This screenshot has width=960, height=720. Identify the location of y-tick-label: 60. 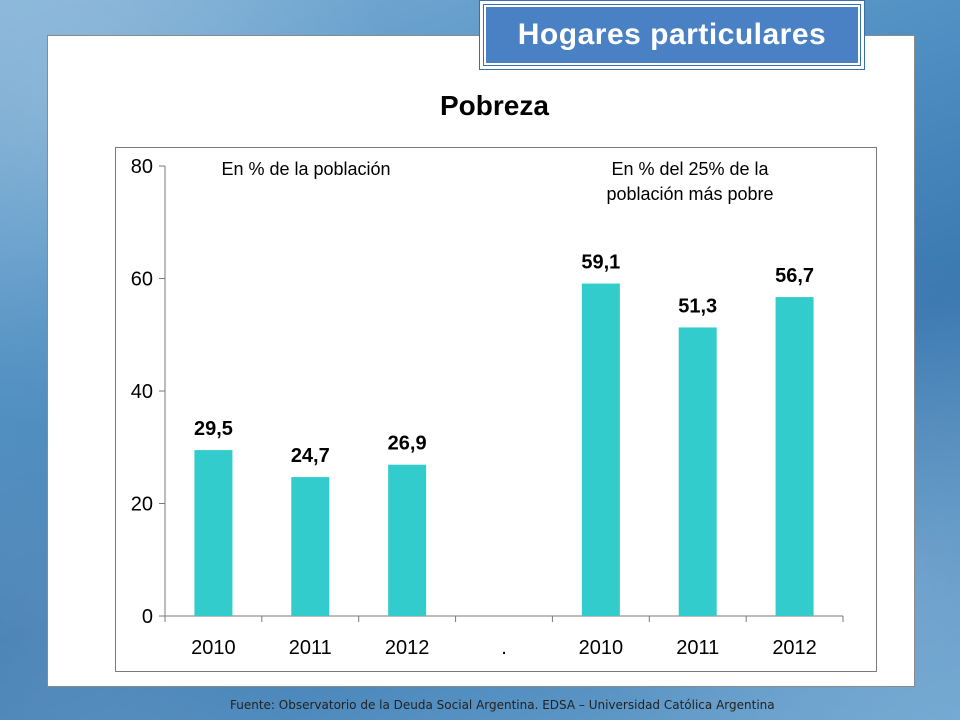
(142, 280).